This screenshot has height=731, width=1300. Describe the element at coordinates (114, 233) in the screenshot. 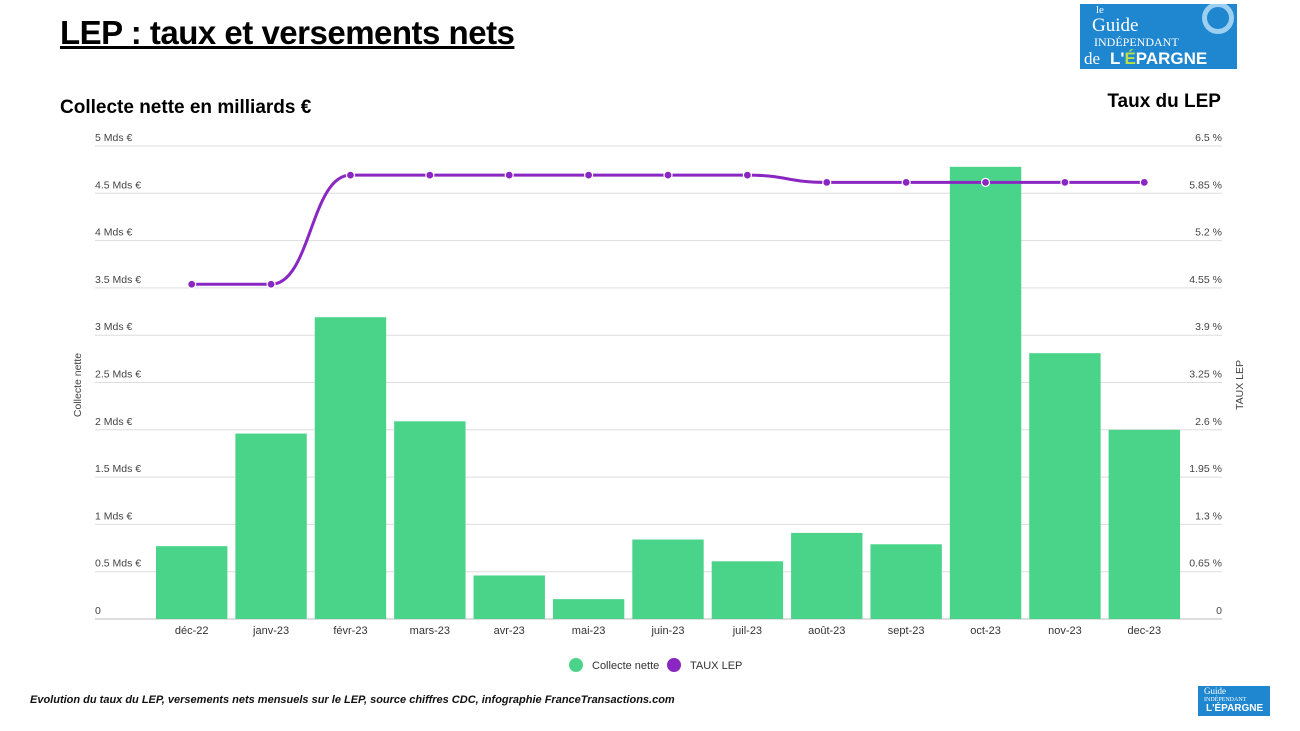

I see `y-tick-label: 4 Mds €` at that location.